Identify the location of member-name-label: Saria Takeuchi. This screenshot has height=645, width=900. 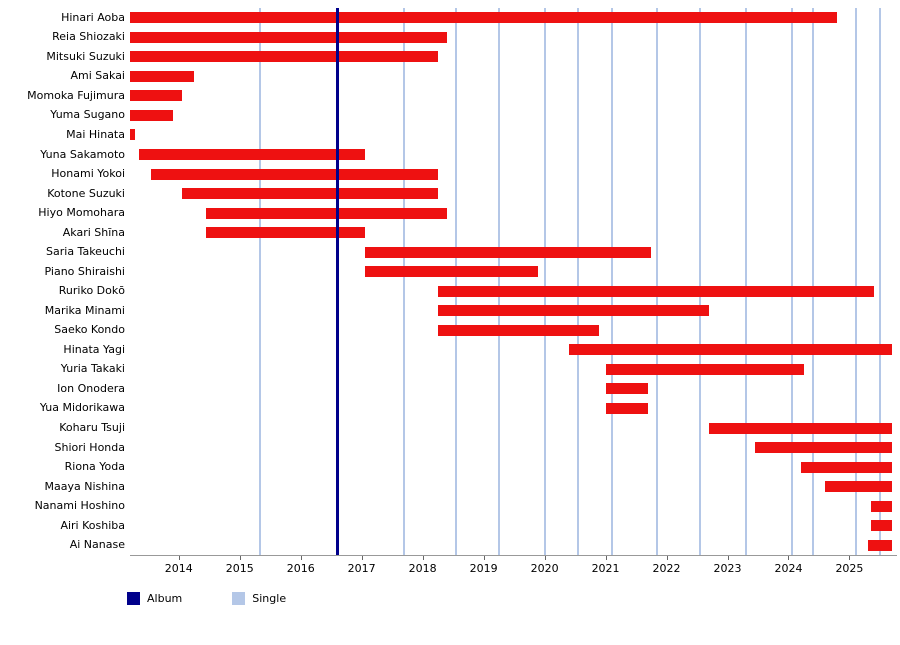
(85, 252).